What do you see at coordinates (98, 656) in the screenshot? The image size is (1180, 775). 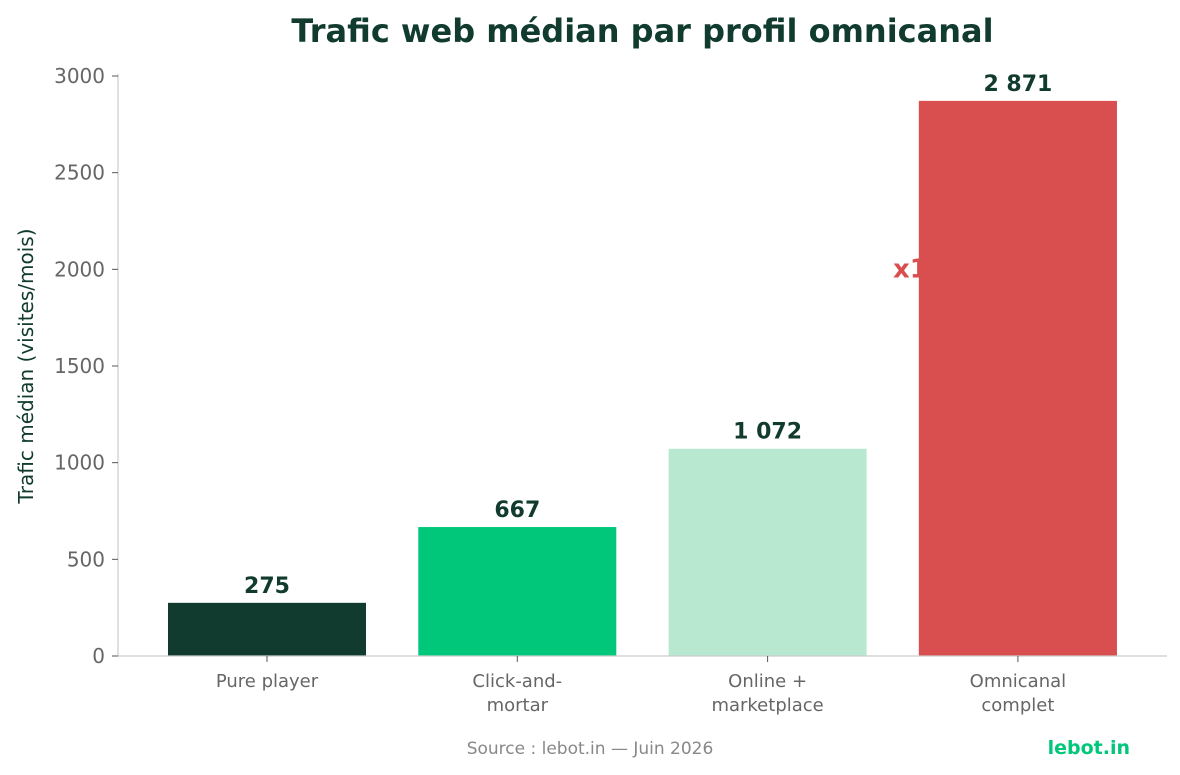 I see `y-tick-label: 0` at bounding box center [98, 656].